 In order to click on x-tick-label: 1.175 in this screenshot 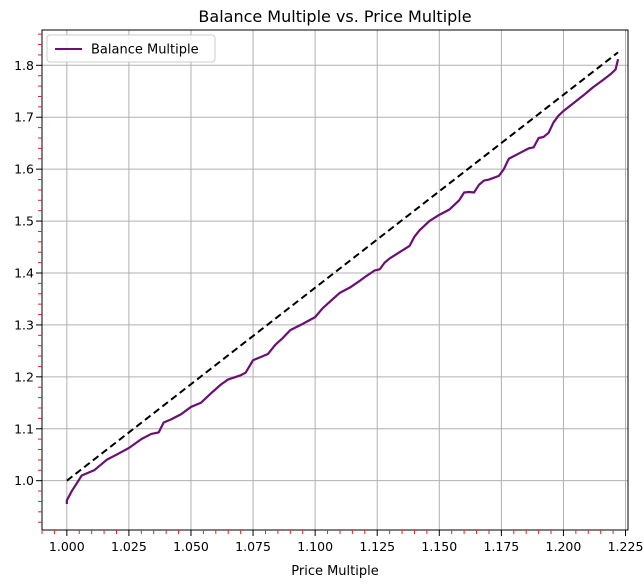, I will do `click(501, 546)`.